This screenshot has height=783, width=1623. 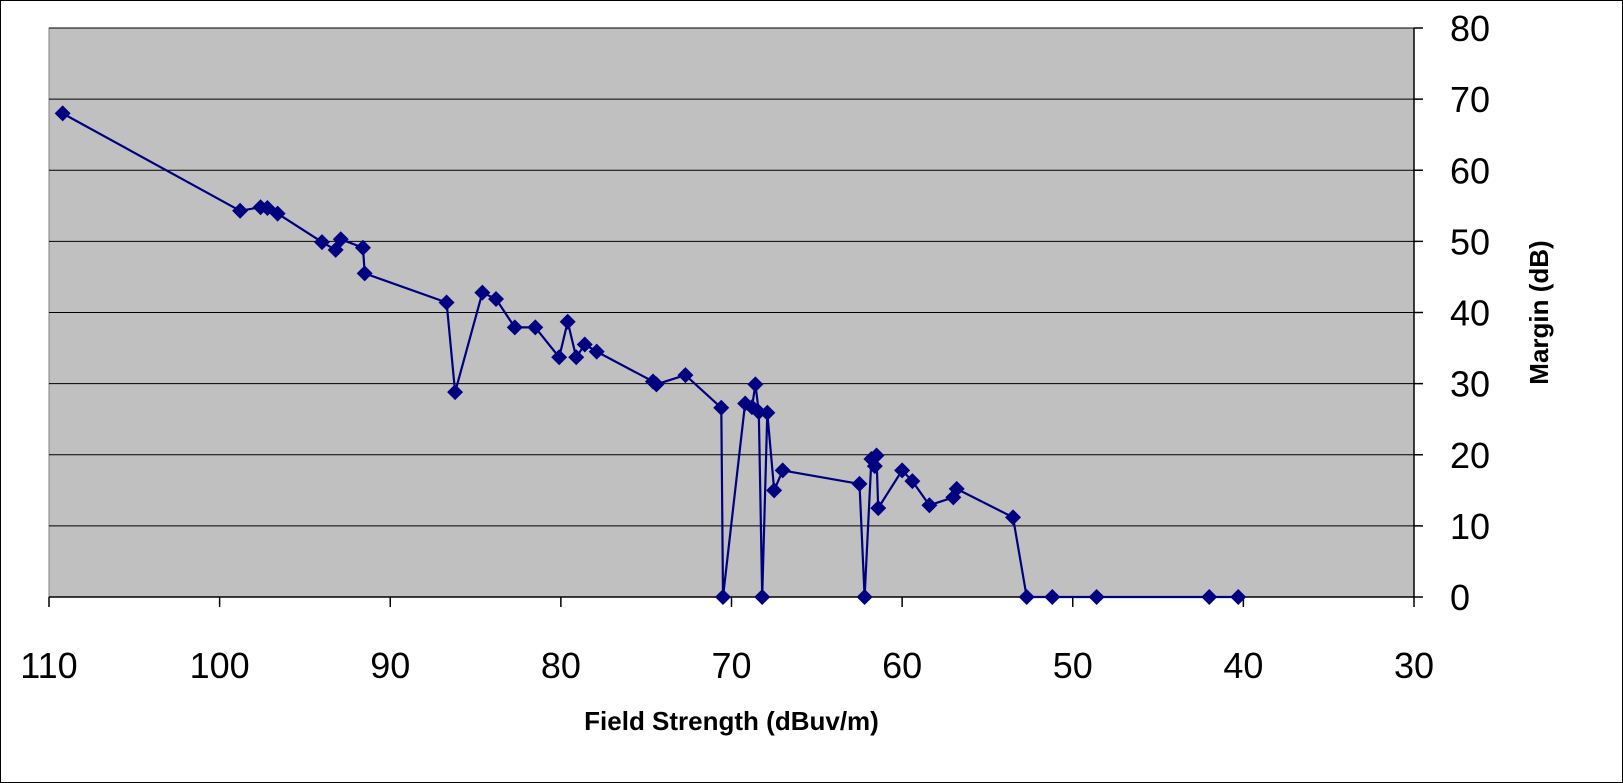 What do you see at coordinates (1470, 241) in the screenshot?
I see `y-tick-label: 50` at bounding box center [1470, 241].